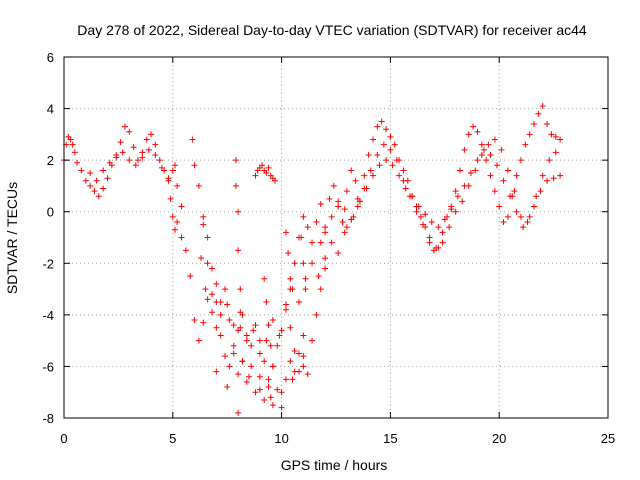 This screenshot has height=480, width=640. What do you see at coordinates (172, 438) in the screenshot?
I see `x-tick-label: 5` at bounding box center [172, 438].